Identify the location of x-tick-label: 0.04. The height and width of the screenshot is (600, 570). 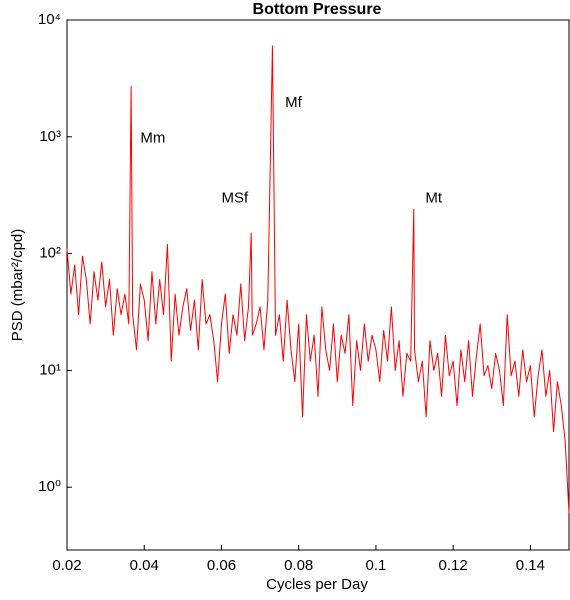
(144, 565).